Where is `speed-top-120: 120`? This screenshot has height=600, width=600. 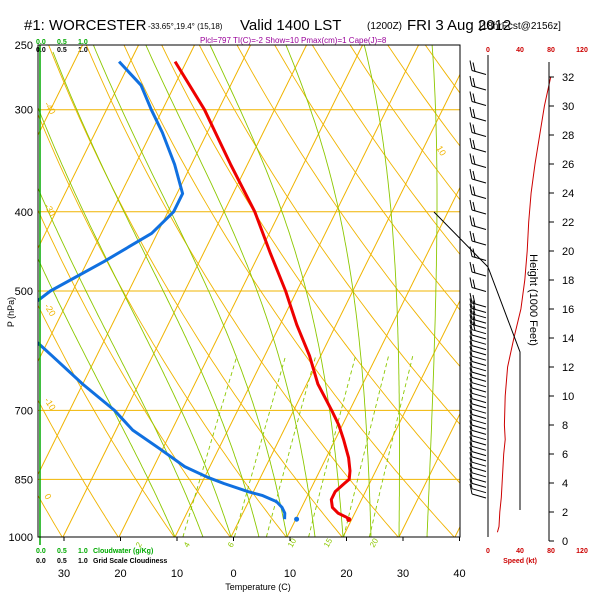
speed-top-120: 120 is located at coordinates (582, 50).